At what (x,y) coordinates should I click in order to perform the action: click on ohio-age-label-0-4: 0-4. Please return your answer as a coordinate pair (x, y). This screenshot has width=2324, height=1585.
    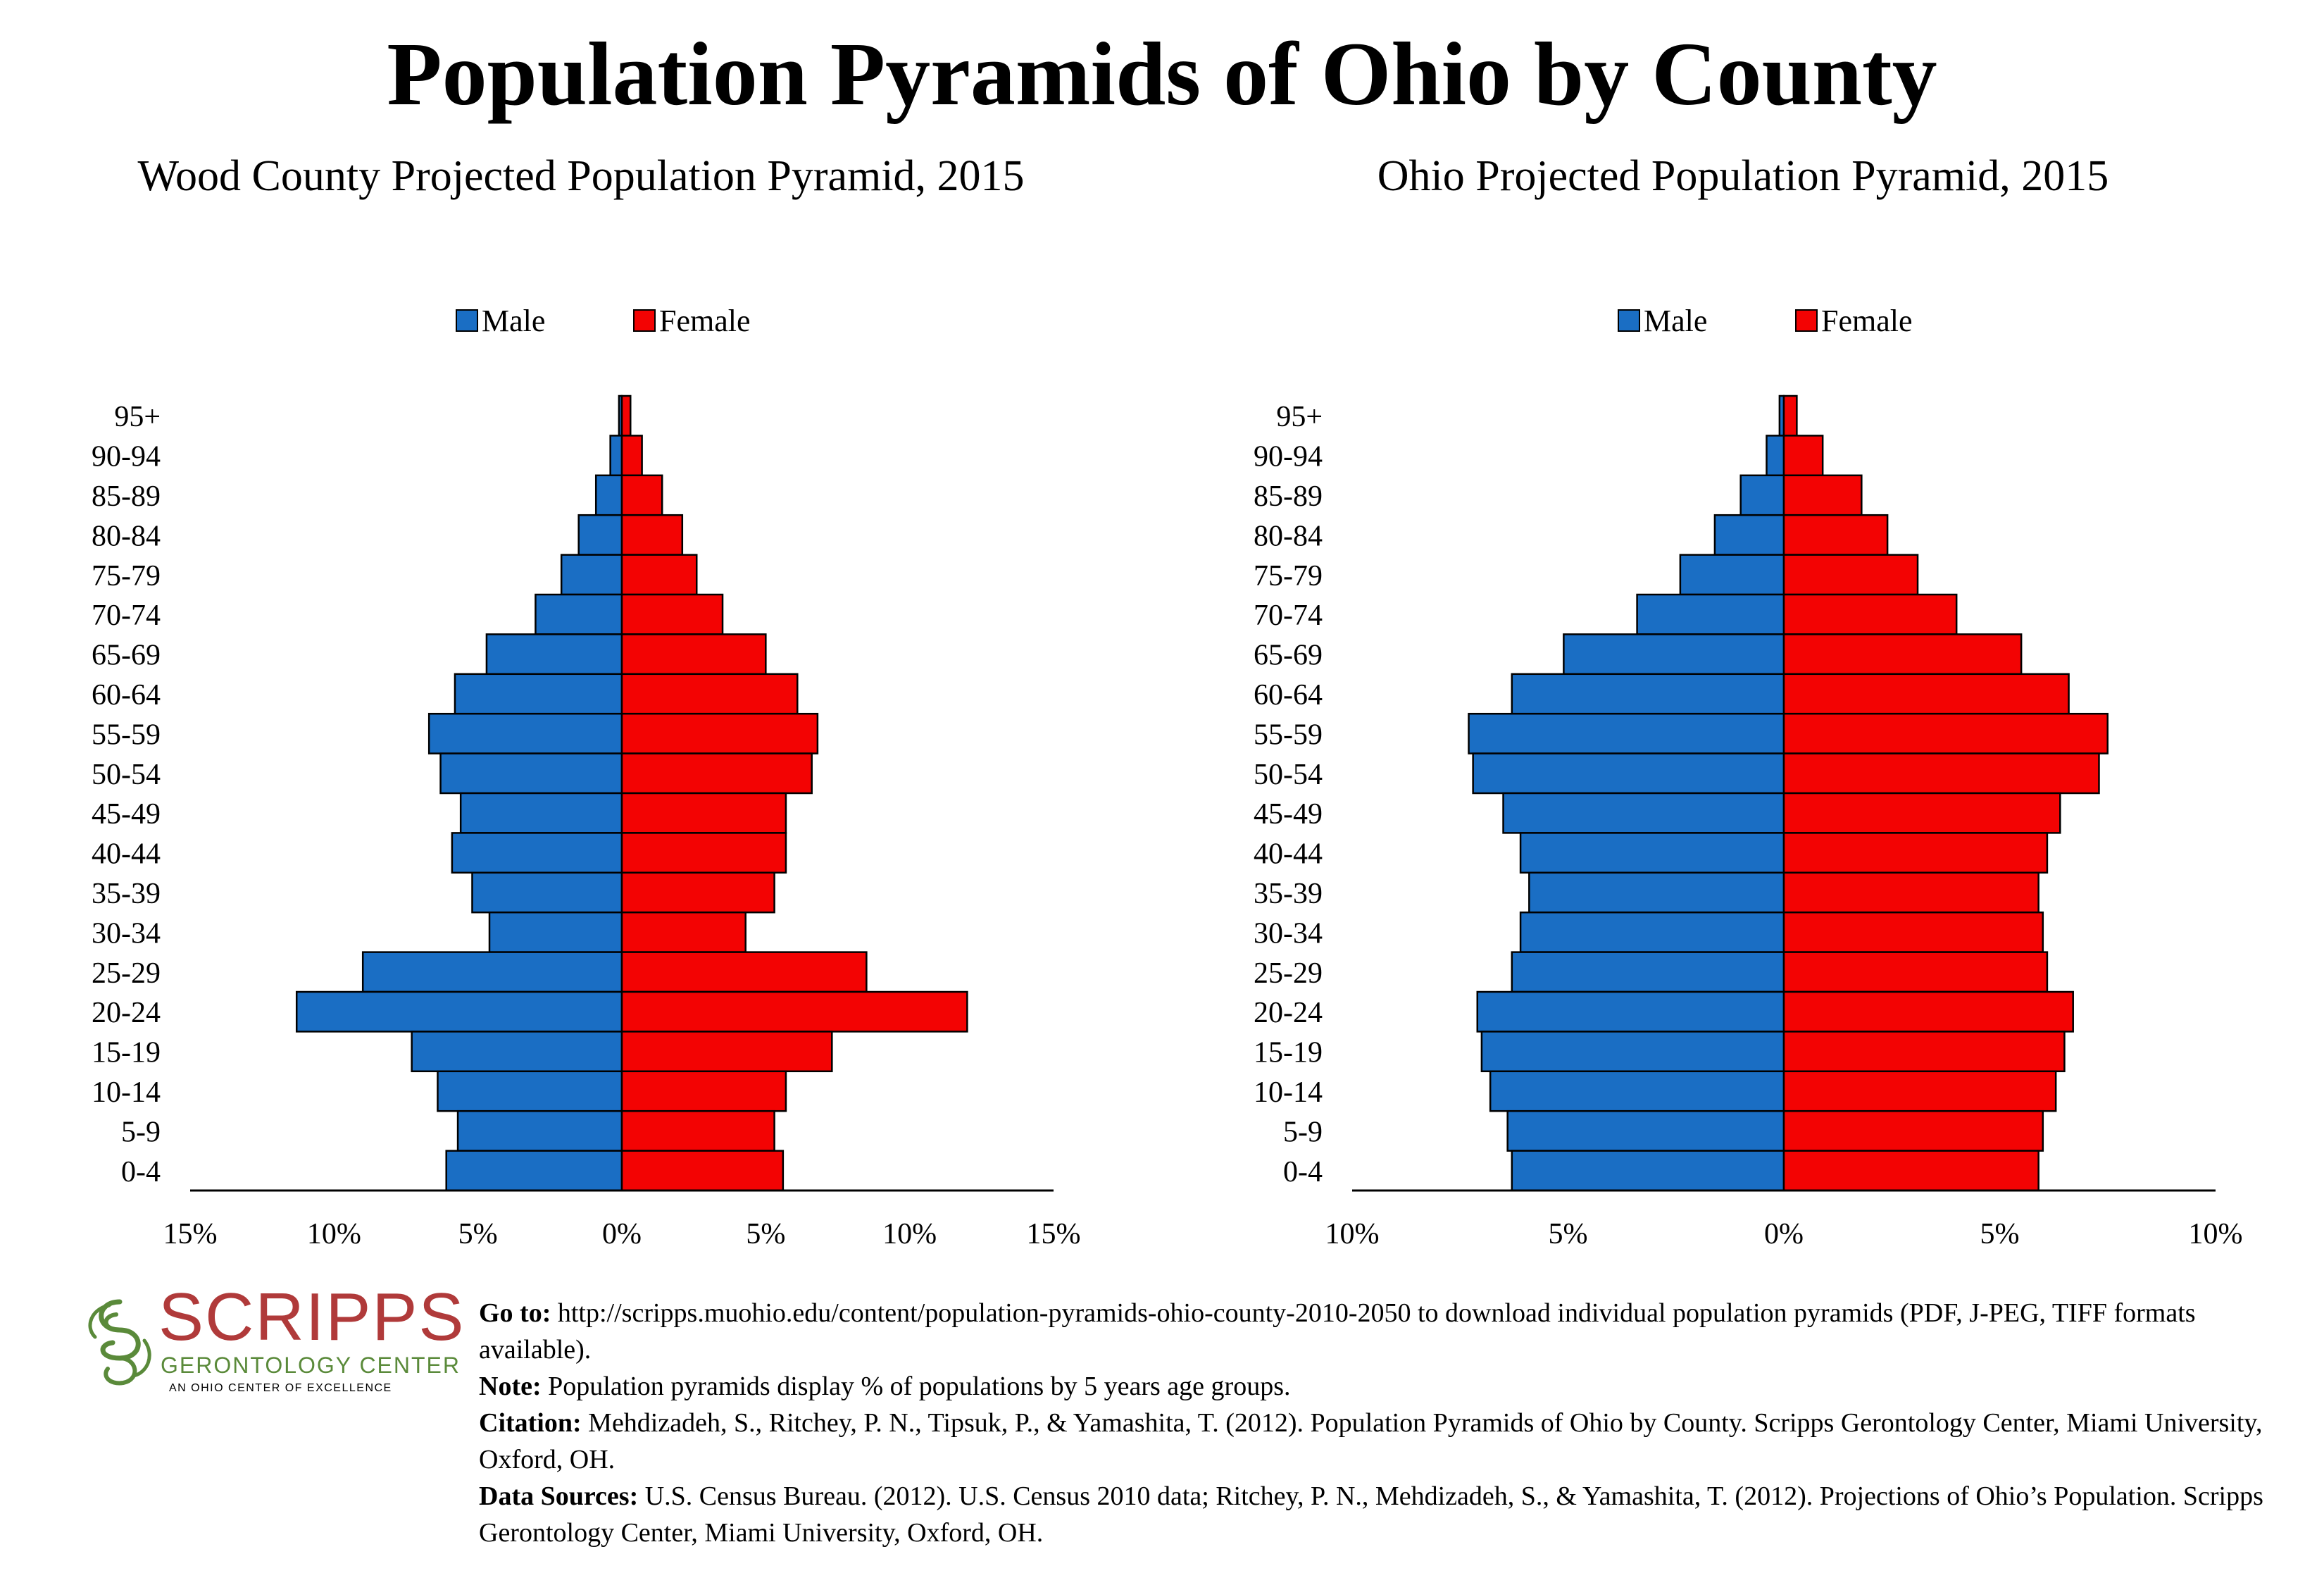
    Looking at the image, I should click on (1303, 1172).